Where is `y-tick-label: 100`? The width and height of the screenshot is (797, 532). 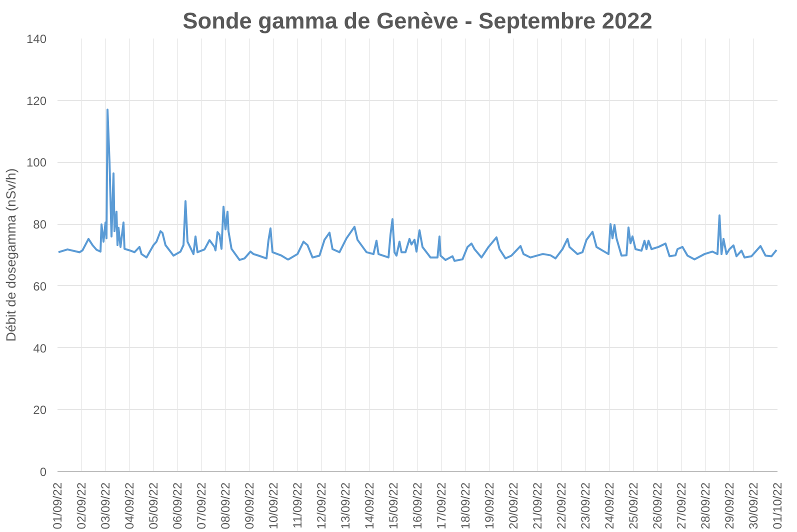 y-tick-label: 100 is located at coordinates (36, 163).